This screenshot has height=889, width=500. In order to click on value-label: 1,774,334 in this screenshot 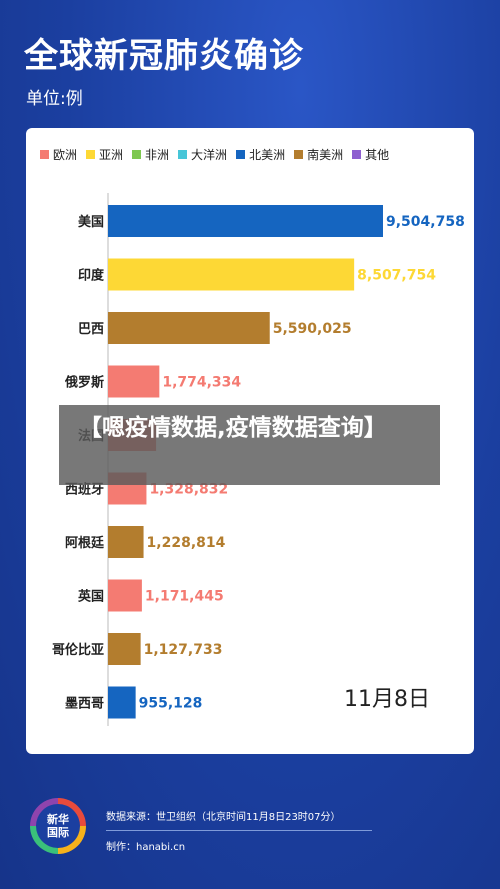, I will do `click(201, 383)`.